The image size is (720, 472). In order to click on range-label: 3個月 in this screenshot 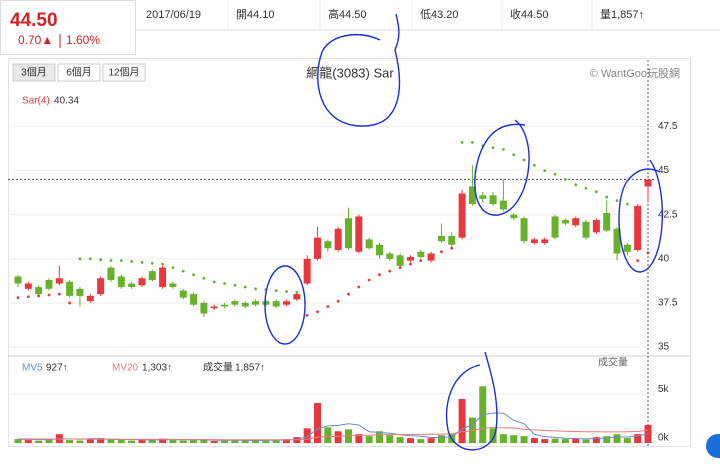, I will do `click(34, 72)`.